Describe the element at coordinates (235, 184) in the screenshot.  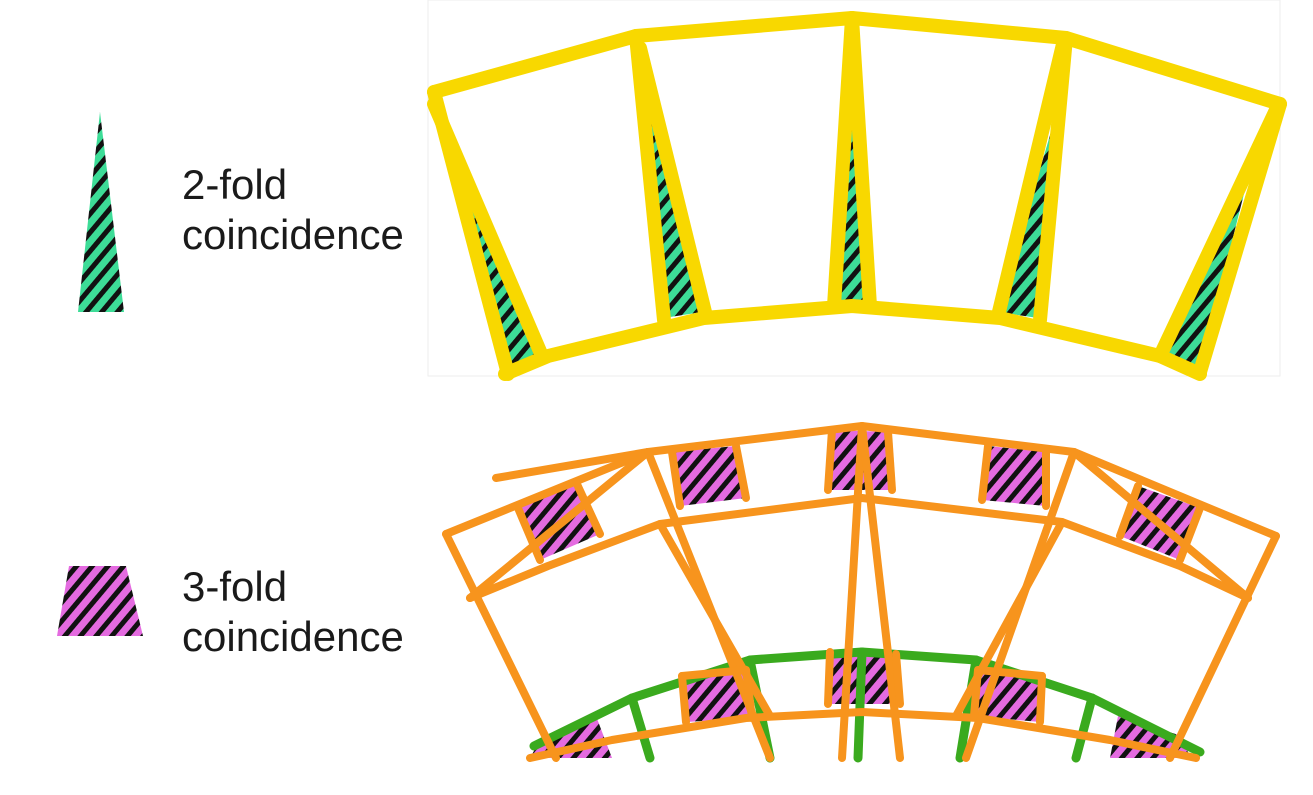
I see `legend-two-fold-line1: 2-fold` at that location.